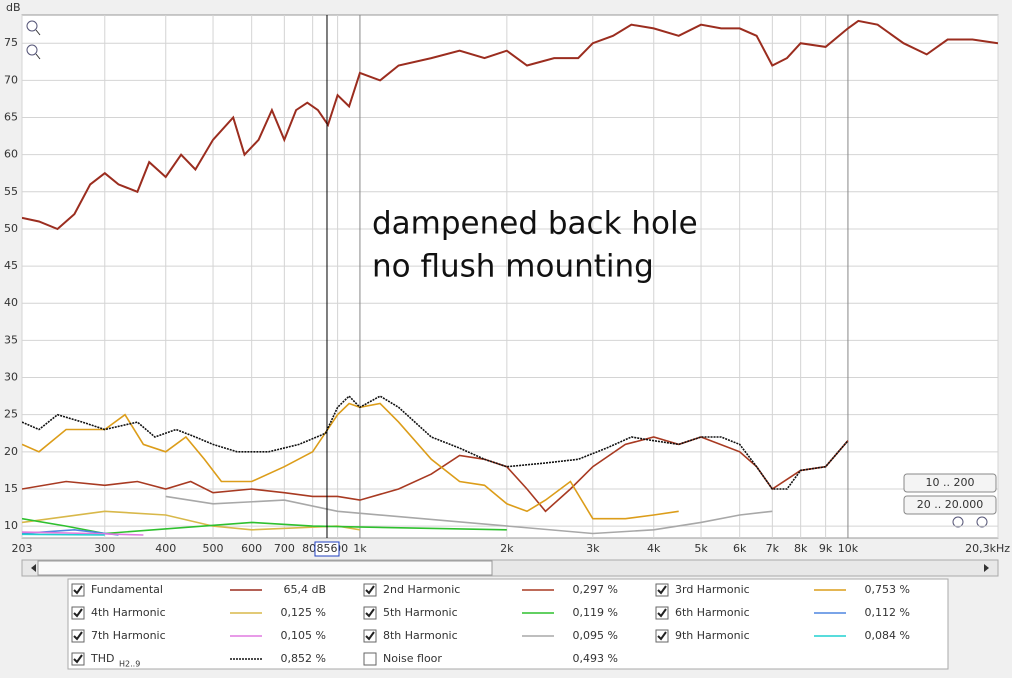 The width and height of the screenshot is (1012, 678). What do you see at coordinates (33, 28) in the screenshot?
I see `zoom-in` at bounding box center [33, 28].